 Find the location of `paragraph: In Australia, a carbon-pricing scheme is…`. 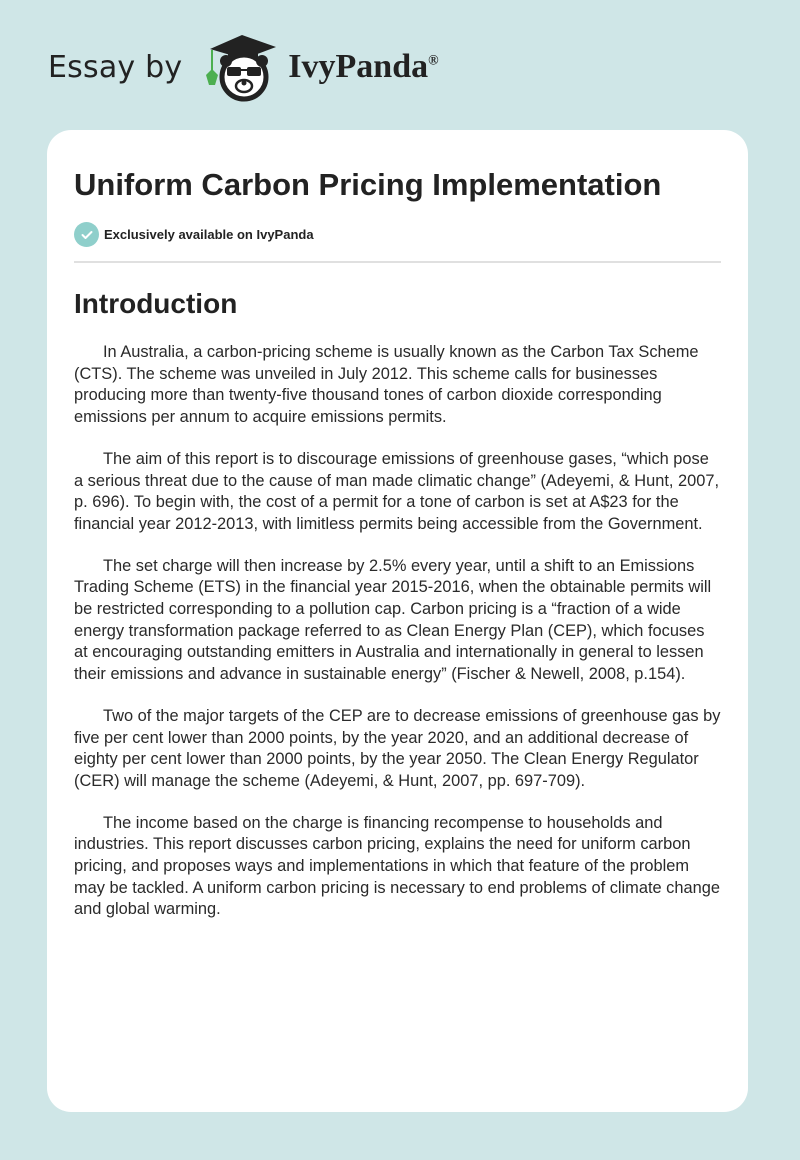

paragraph: In Australia, a carbon-pricing scheme is… is located at coordinates (386, 385).